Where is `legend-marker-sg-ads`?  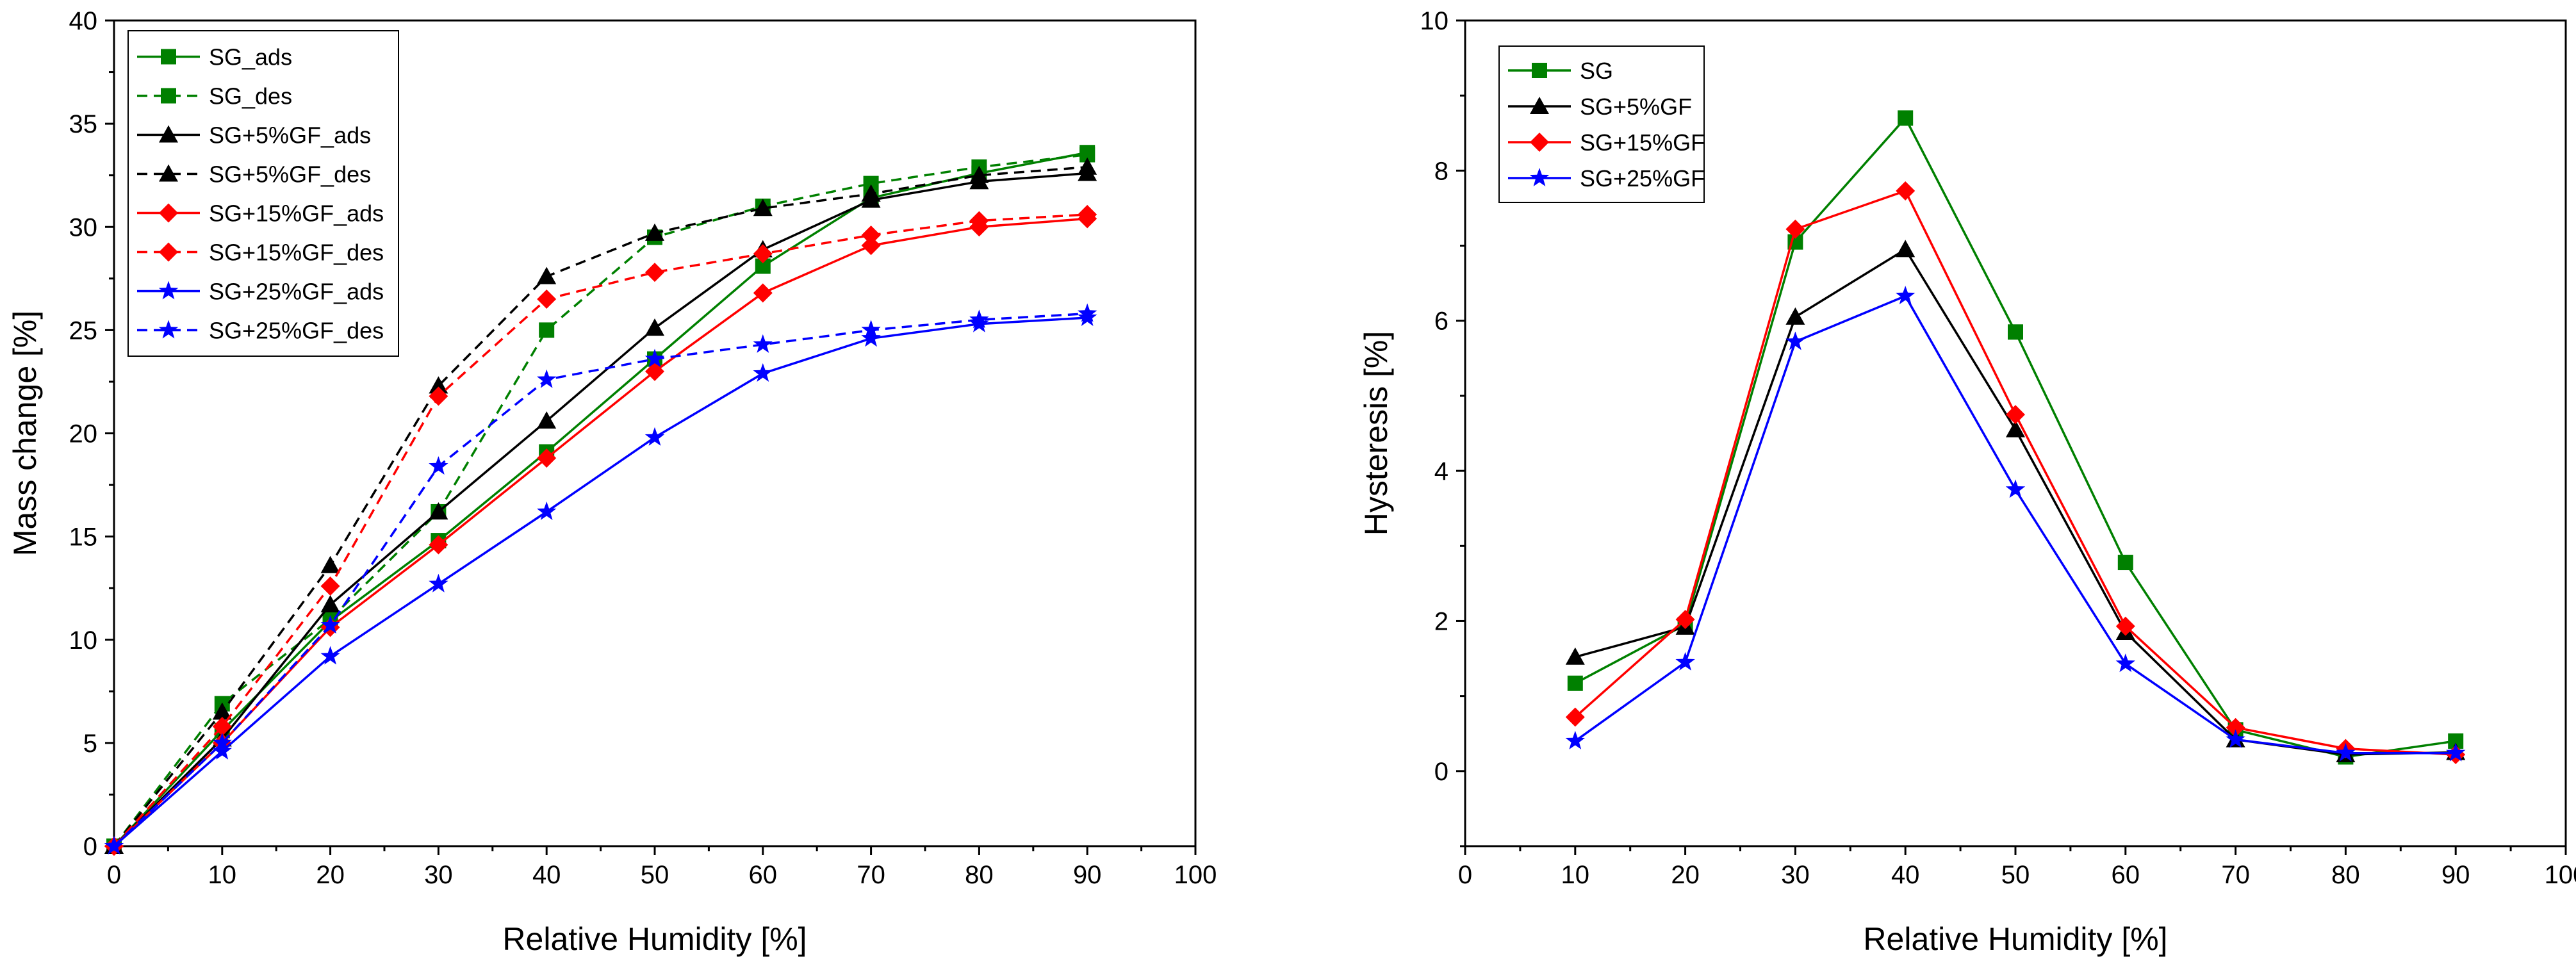 legend-marker-sg-ads is located at coordinates (168, 57).